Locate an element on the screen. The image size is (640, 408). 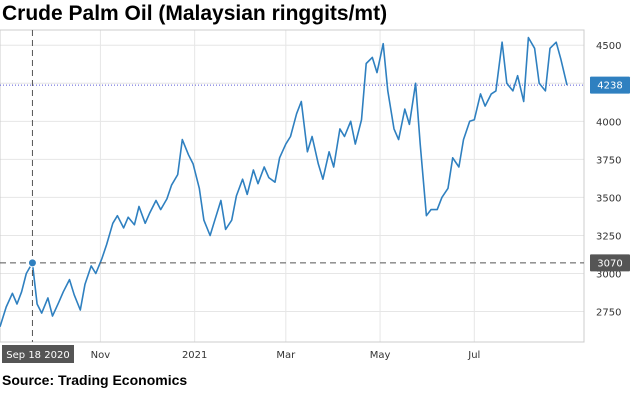
y-tick-label: 4000 is located at coordinates (608, 122).